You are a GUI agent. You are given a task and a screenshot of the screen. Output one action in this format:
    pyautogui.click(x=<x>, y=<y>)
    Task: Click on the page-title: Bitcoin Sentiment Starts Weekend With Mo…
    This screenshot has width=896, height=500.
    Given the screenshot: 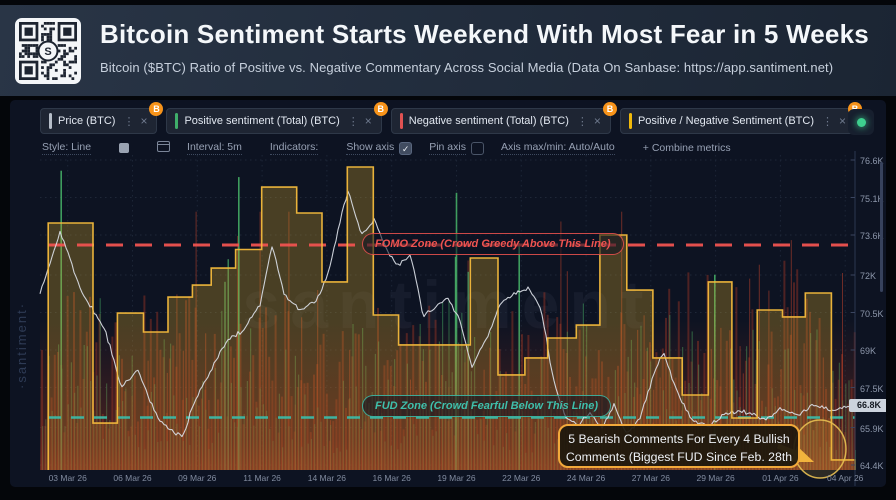 What is the action you would take?
    pyautogui.click(x=484, y=34)
    